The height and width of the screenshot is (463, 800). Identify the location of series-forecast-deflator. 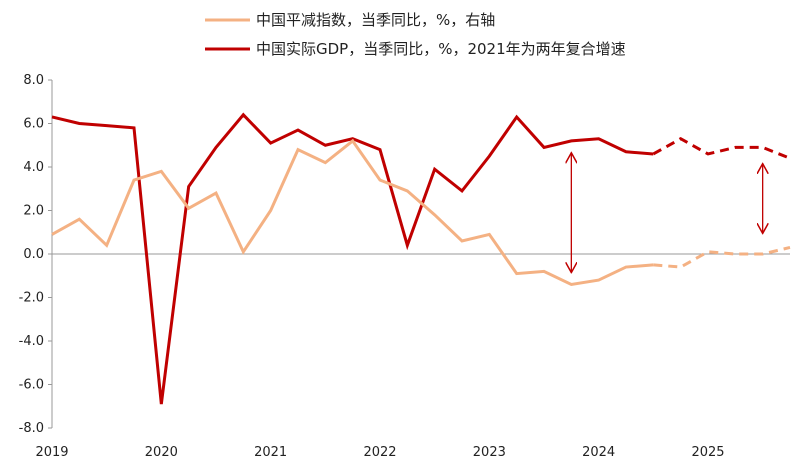
(722, 257).